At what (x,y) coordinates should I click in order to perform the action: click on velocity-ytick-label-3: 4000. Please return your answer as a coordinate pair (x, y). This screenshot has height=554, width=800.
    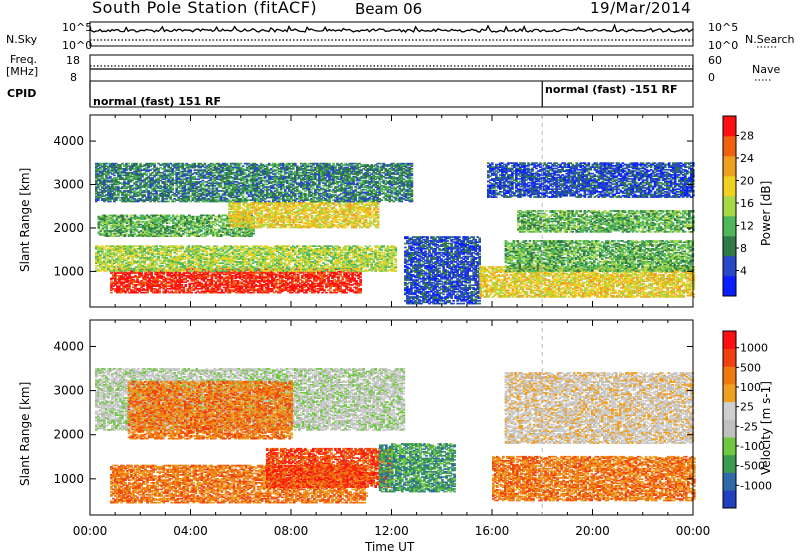
    Looking at the image, I should click on (68, 346).